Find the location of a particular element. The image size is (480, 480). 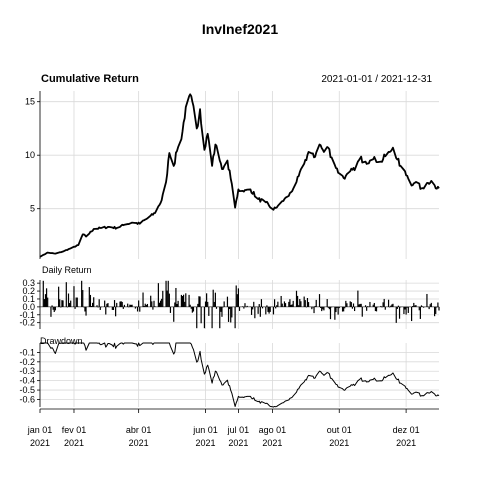

cumulative-y-tick-label: 5 is located at coordinates (32, 209).